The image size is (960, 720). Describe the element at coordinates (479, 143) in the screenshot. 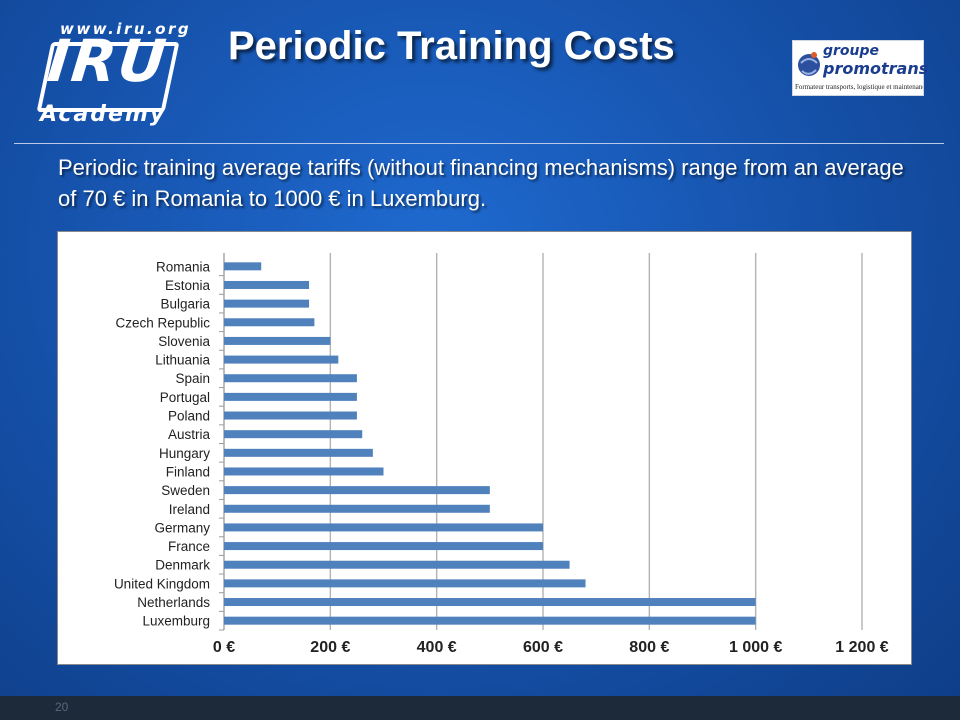

I see `divider` at that location.